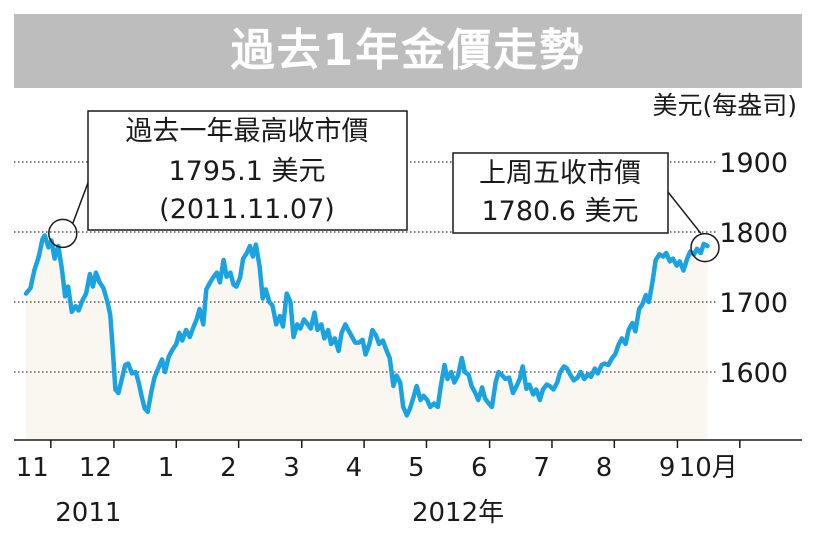  What do you see at coordinates (559, 211) in the screenshot?
I see `last-close-callout-line-2: 1780.6 美元` at bounding box center [559, 211].